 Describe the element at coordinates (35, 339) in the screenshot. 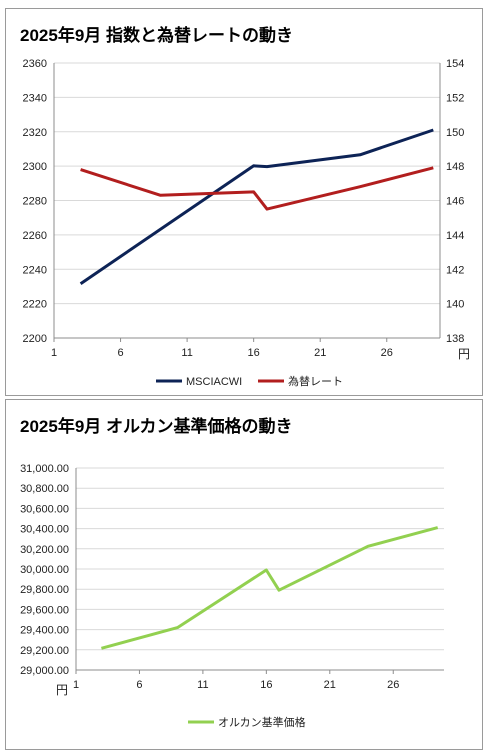

I see `y-left-tick-label: 2200` at that location.